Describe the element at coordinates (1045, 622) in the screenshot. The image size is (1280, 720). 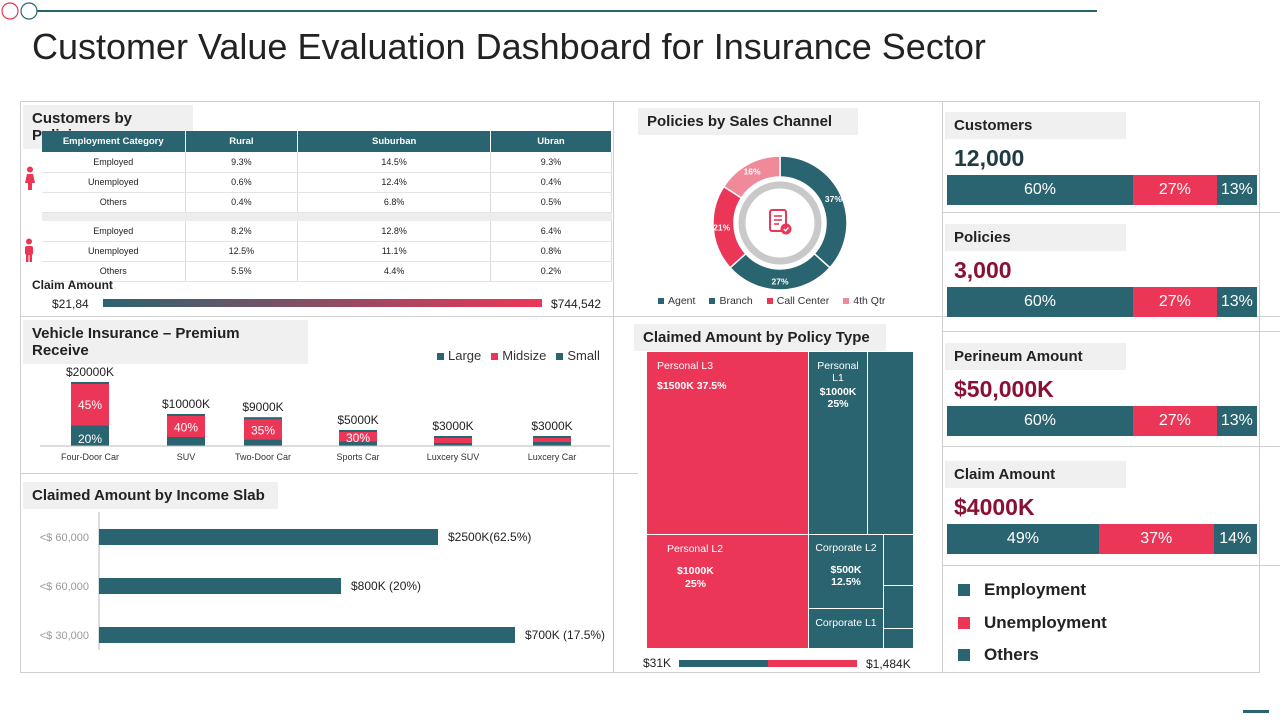
I see `legend-label: Unemployment` at that location.